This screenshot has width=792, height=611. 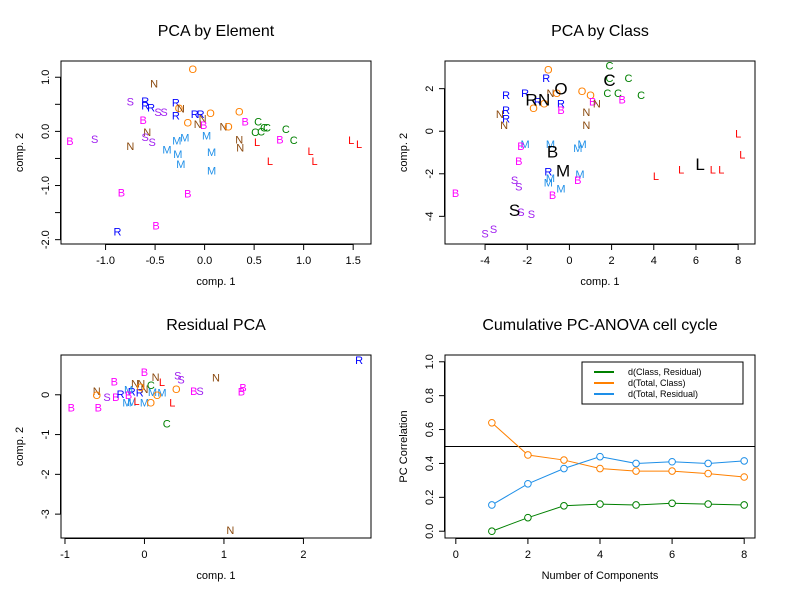 What do you see at coordinates (514, 210) in the screenshot?
I see `centroid-label-S: S` at bounding box center [514, 210].